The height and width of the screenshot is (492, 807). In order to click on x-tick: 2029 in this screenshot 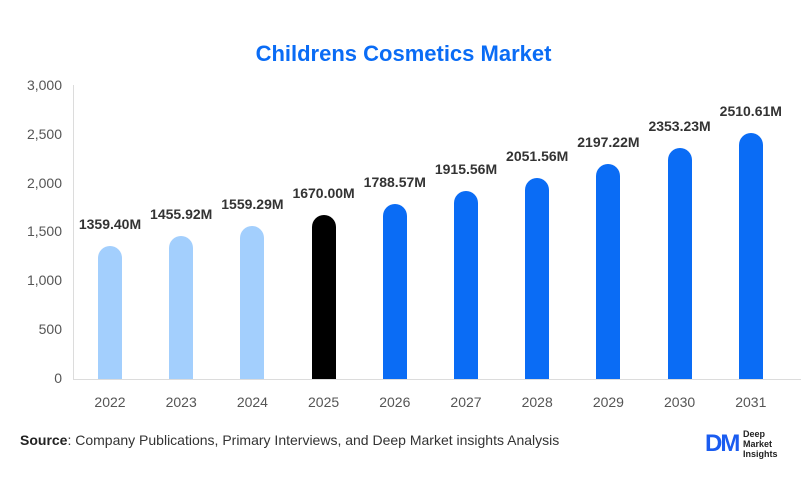, I will do `click(608, 402)`.